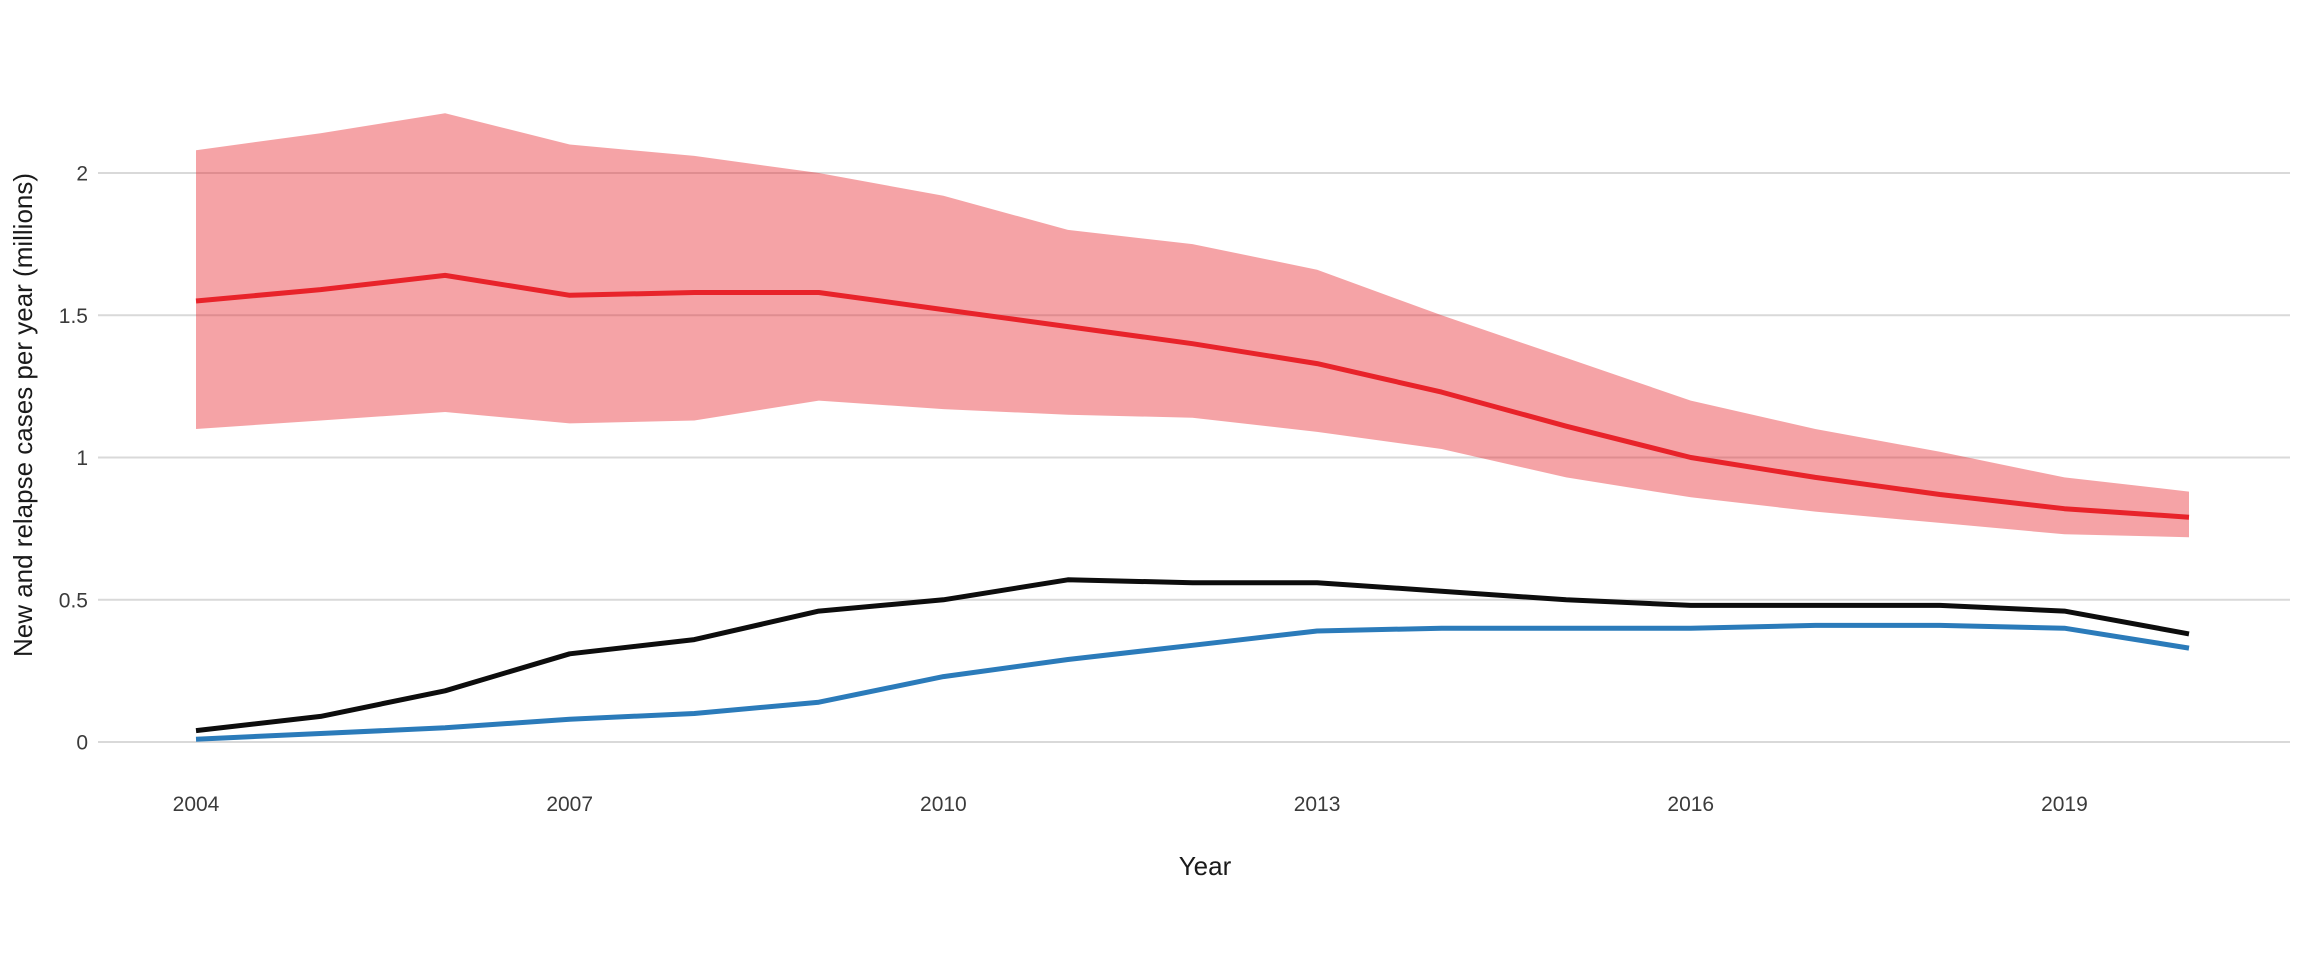 The height and width of the screenshot is (960, 2304). Describe the element at coordinates (1192, 682) in the screenshot. I see `blue-line` at that location.